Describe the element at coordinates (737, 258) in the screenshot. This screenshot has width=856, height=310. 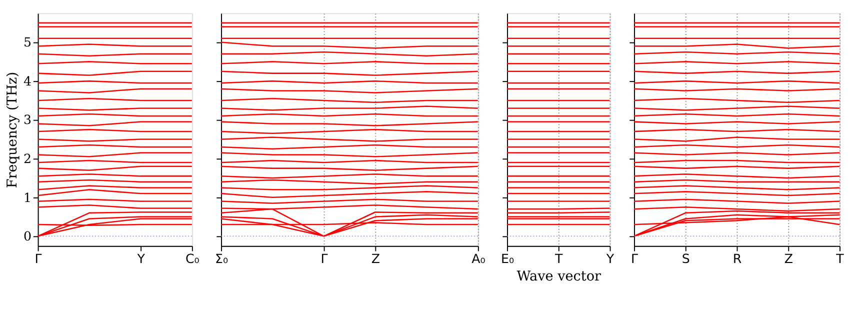
I see `x-tick-label: R` at that location.